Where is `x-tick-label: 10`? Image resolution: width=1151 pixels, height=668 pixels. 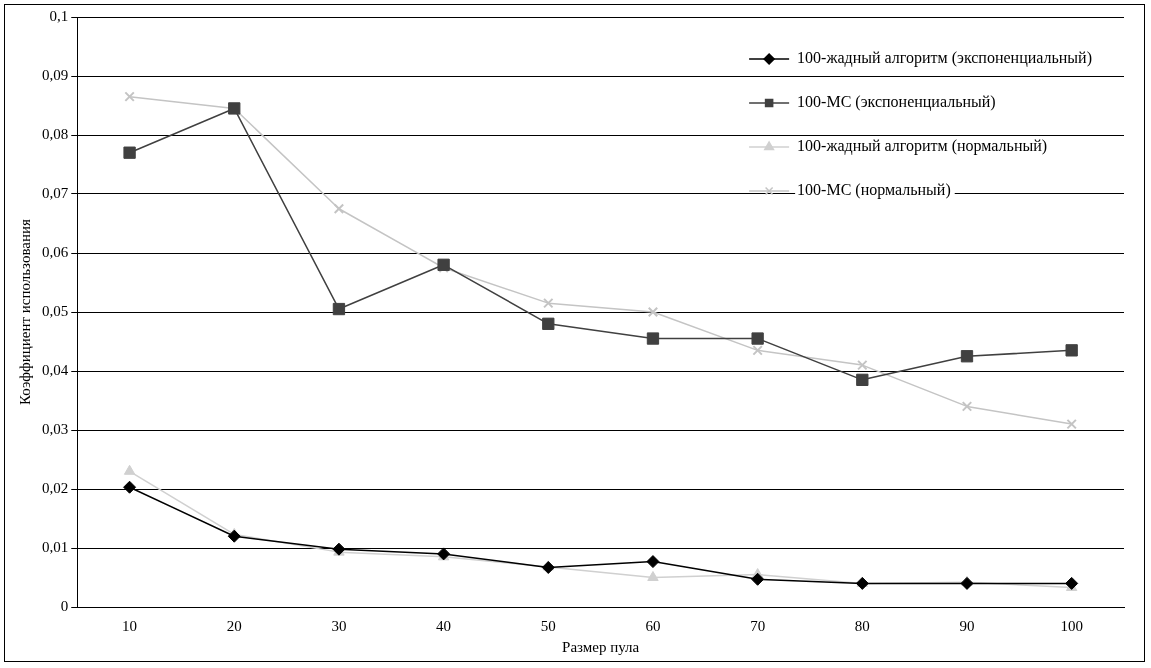
x-tick-label: 10 is located at coordinates (130, 625).